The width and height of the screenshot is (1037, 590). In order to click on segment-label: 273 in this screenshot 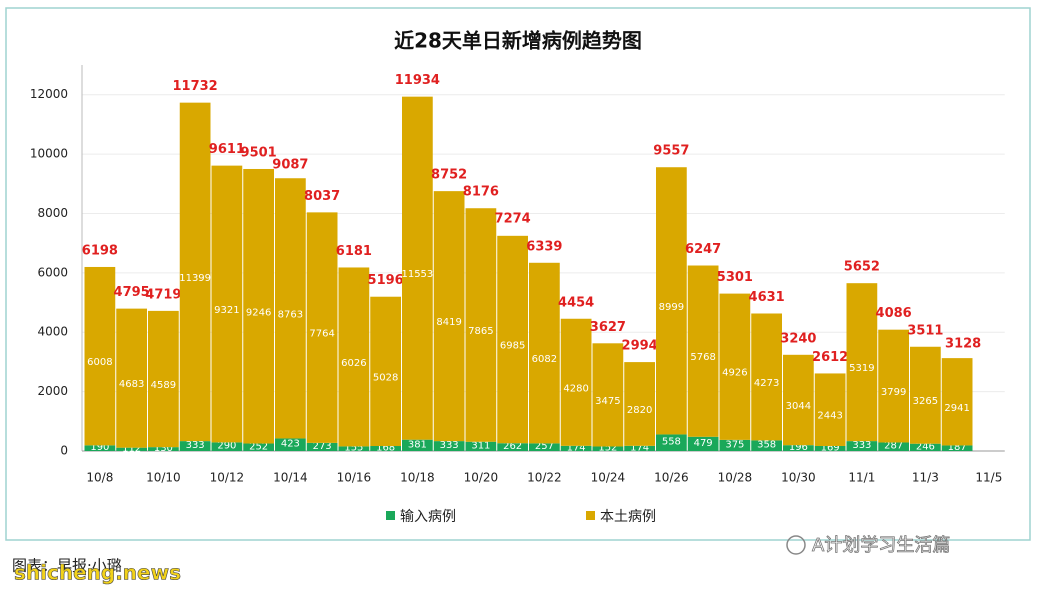, I will do `click(322, 446)`.